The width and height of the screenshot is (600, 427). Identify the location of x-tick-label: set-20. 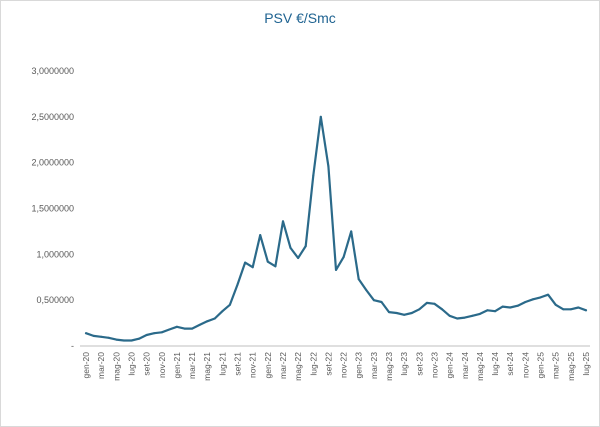
(147, 364).